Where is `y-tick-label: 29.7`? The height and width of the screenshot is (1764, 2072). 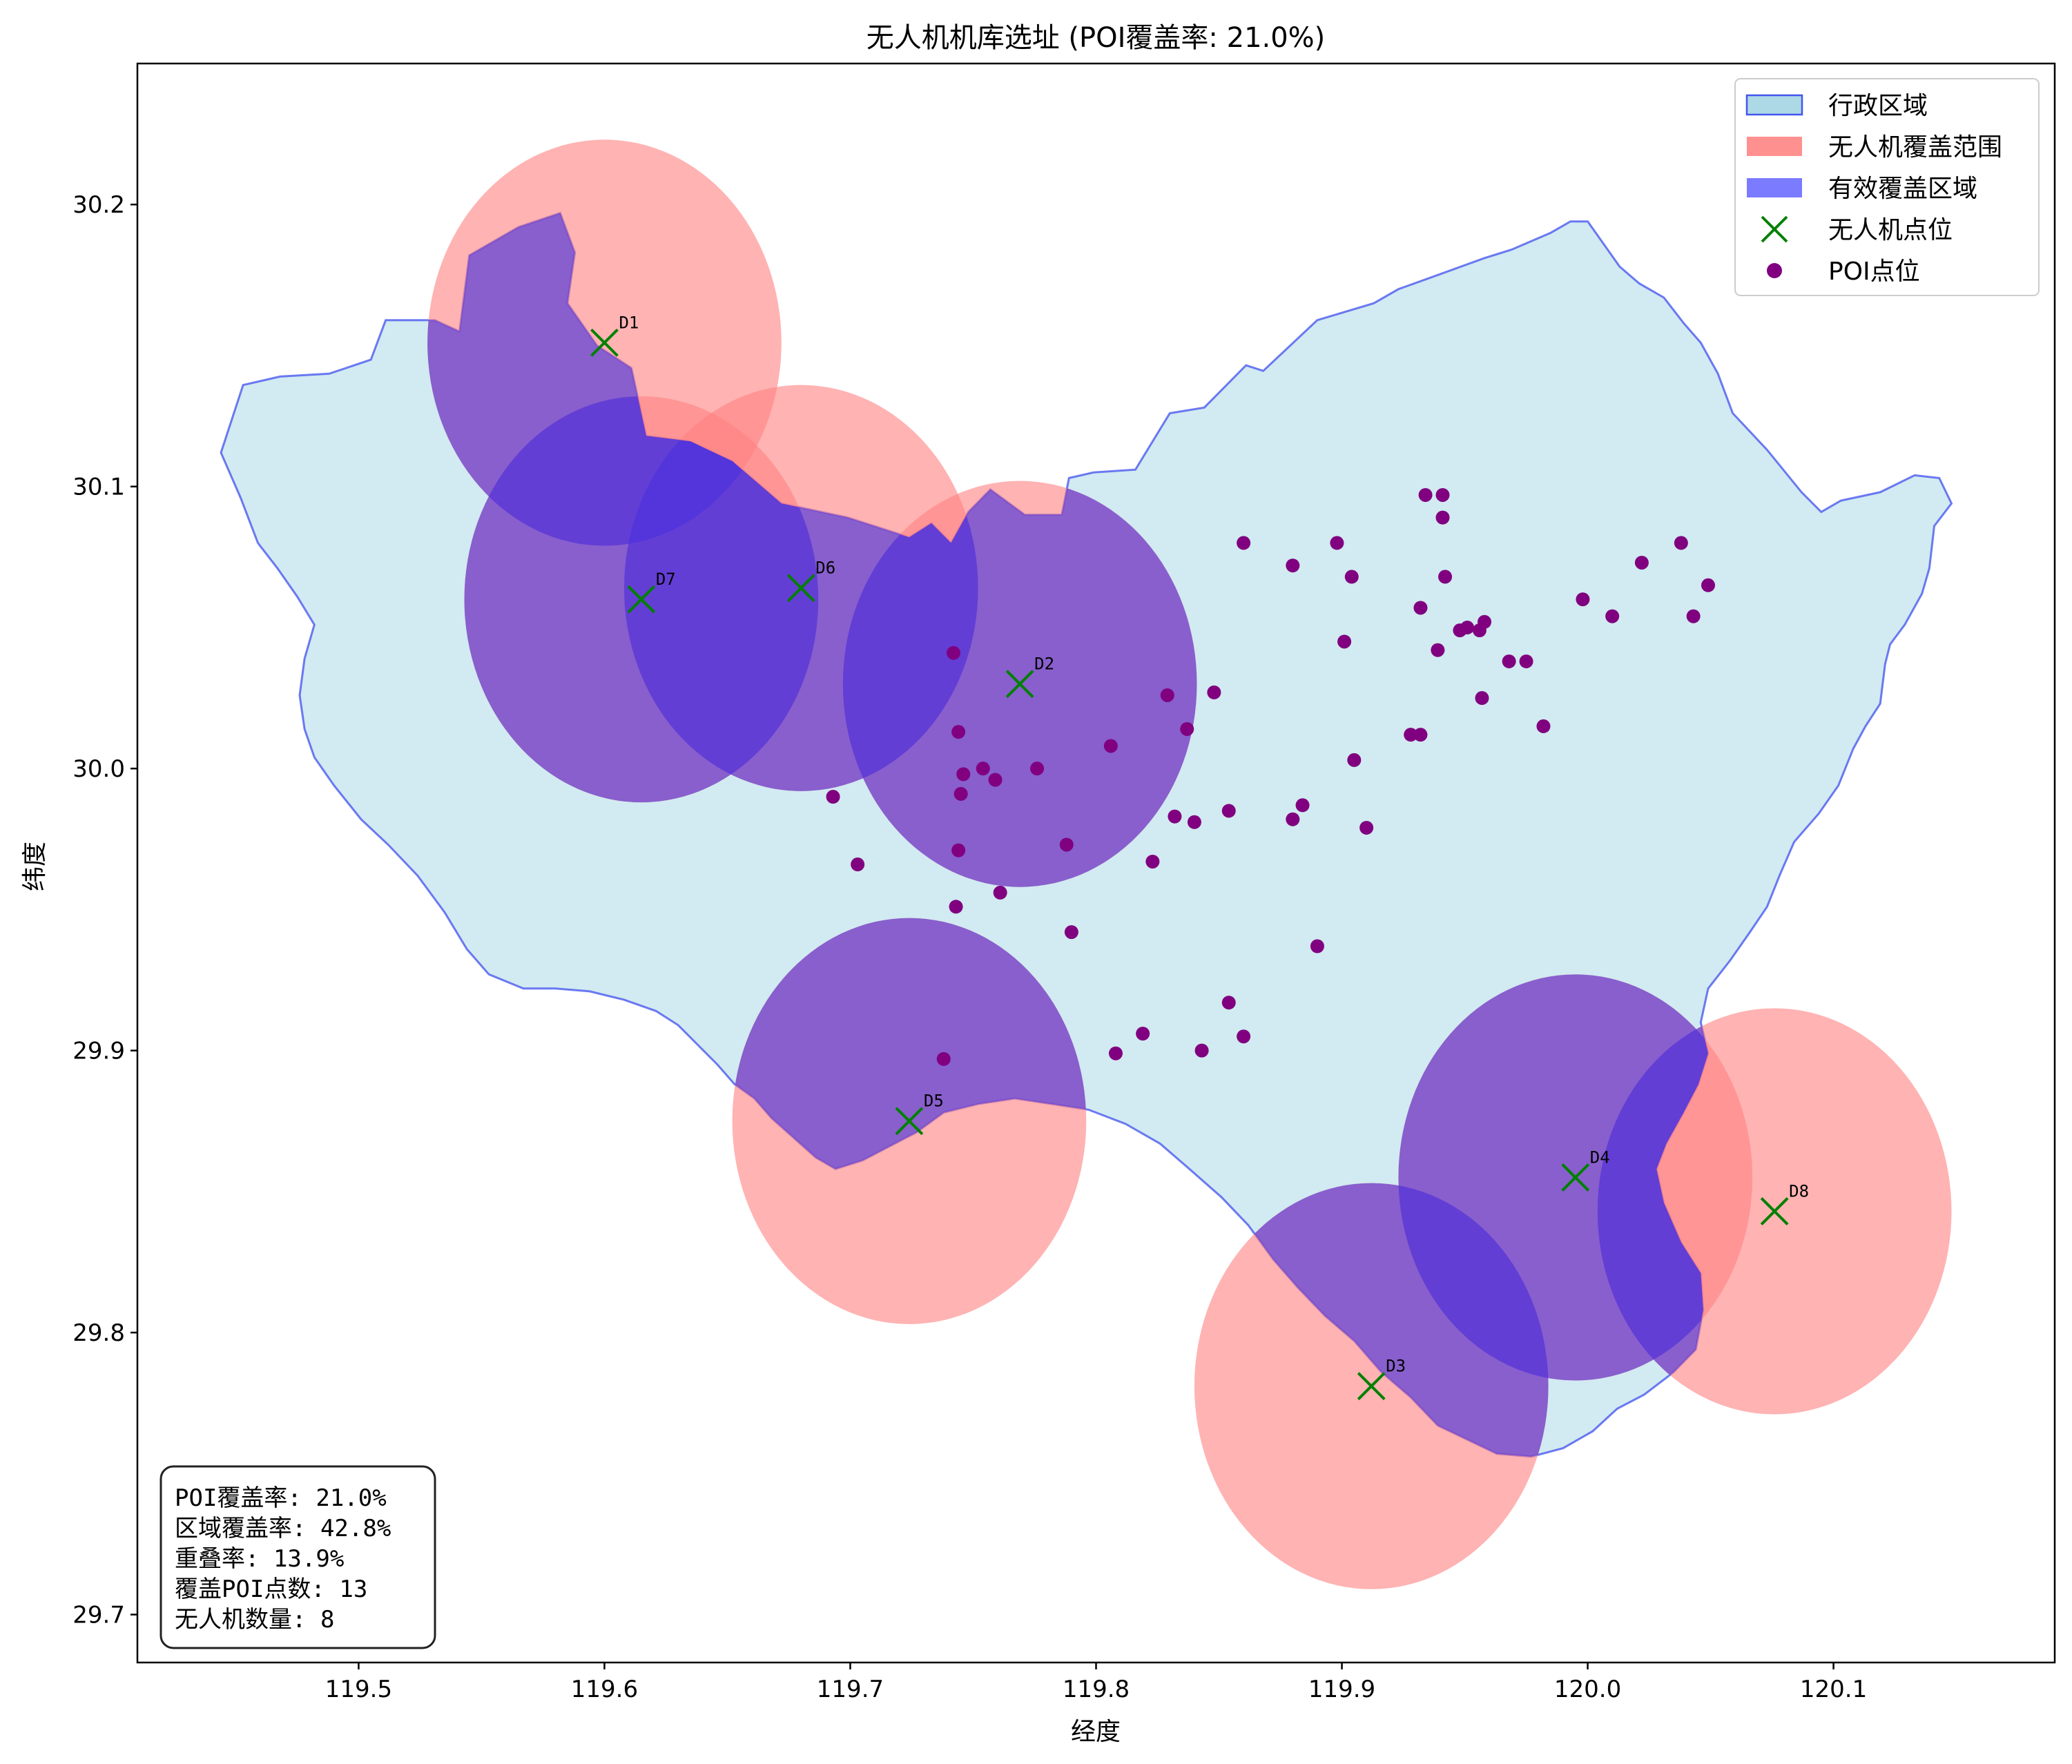
y-tick-label: 29.7 is located at coordinates (99, 1615).